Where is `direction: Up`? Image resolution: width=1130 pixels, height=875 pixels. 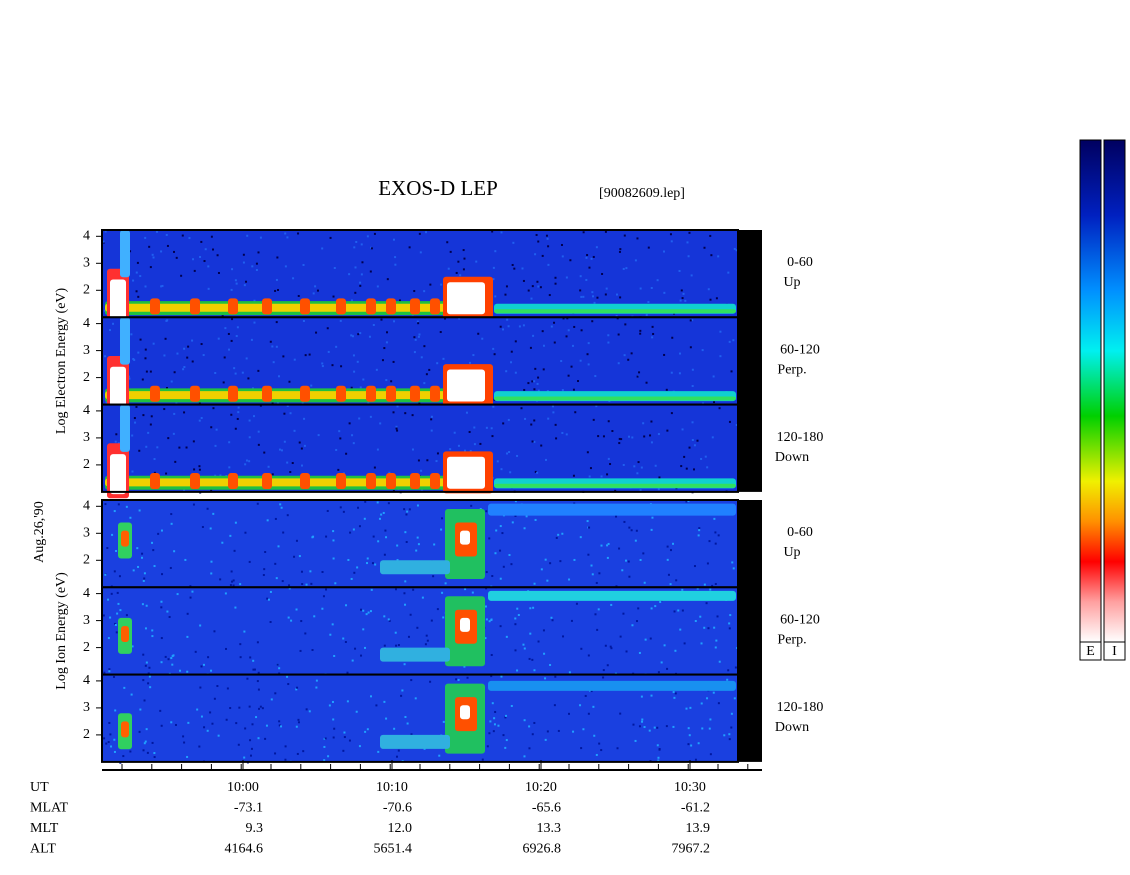
direction: Up is located at coordinates (791, 552).